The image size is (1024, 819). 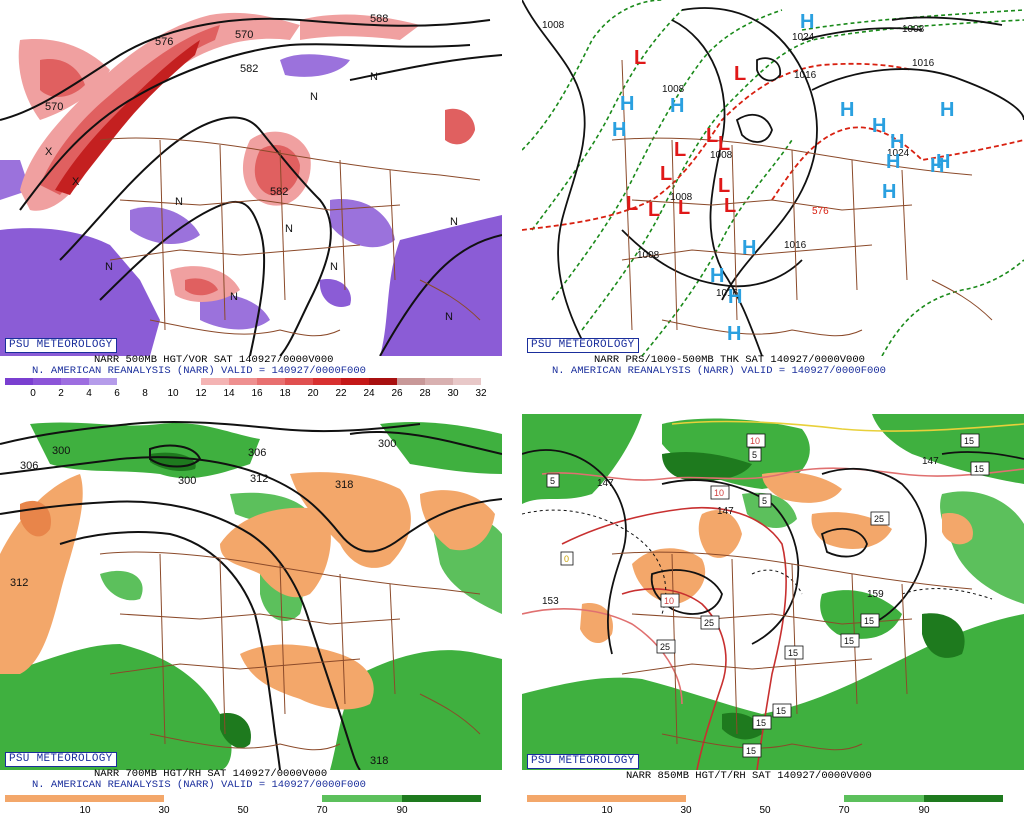 I want to click on temperature-label: 25, so click(x=709, y=623).